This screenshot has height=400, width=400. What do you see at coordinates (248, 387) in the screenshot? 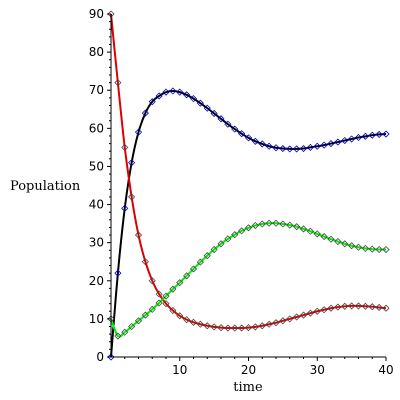
I see `x-axis-title: time` at bounding box center [248, 387].